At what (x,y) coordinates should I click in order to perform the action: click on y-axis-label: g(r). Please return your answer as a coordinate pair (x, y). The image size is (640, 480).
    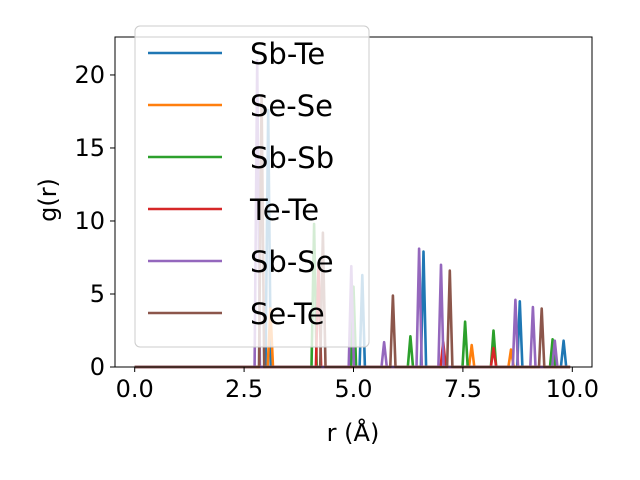
    Looking at the image, I should click on (48, 200).